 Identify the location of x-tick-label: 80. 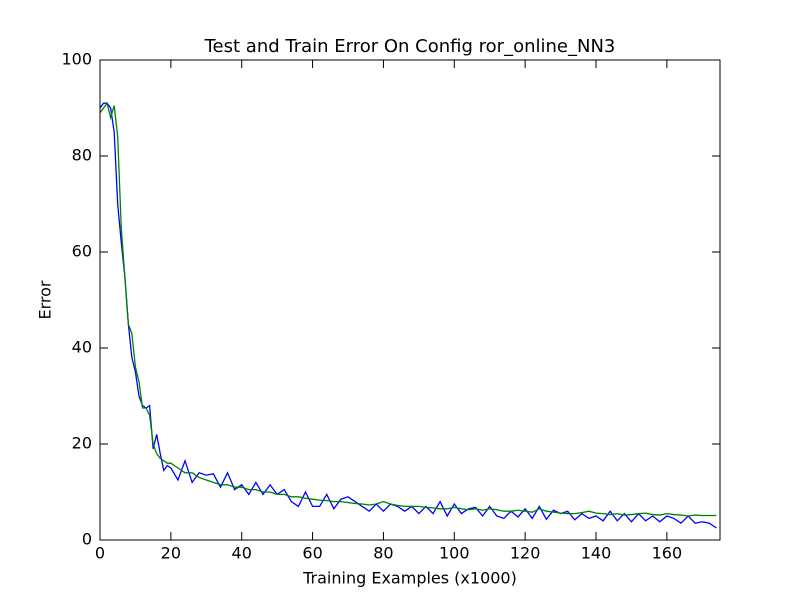
(383, 553).